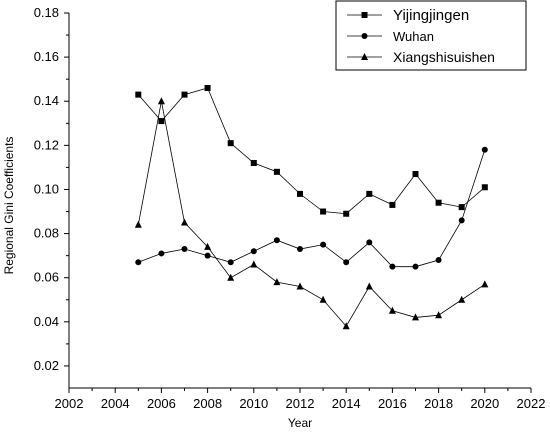  I want to click on y-tick-label: 0.10, so click(46, 188).